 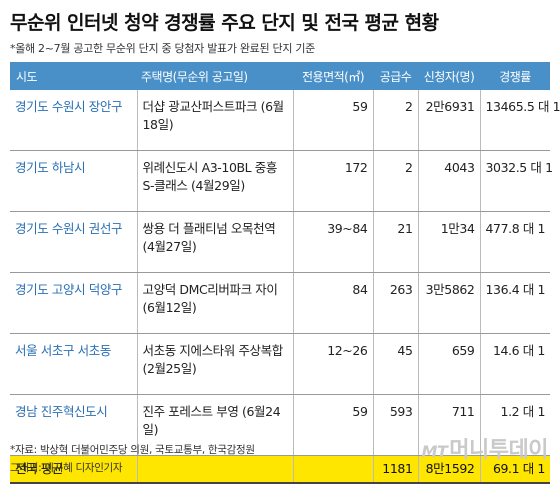 I want to click on average-area-empty, so click(x=332, y=469).